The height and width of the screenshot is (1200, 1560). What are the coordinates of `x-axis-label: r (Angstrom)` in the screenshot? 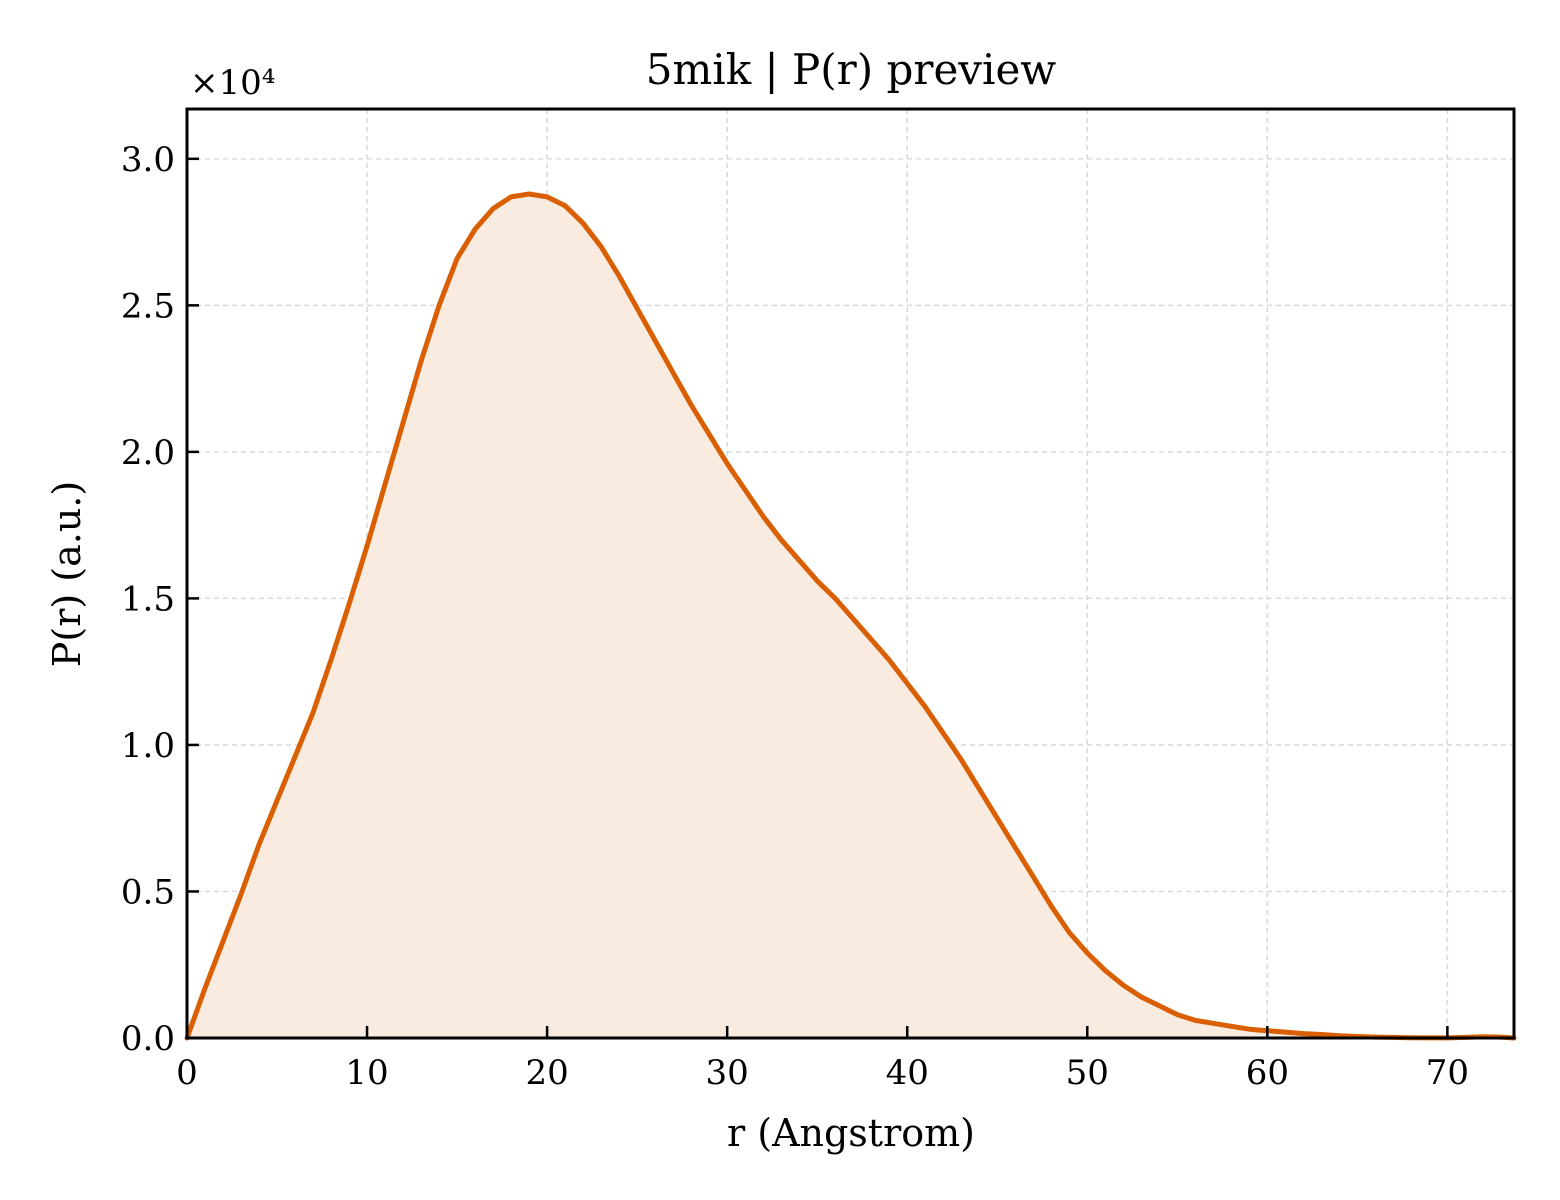 It's located at (851, 1133).